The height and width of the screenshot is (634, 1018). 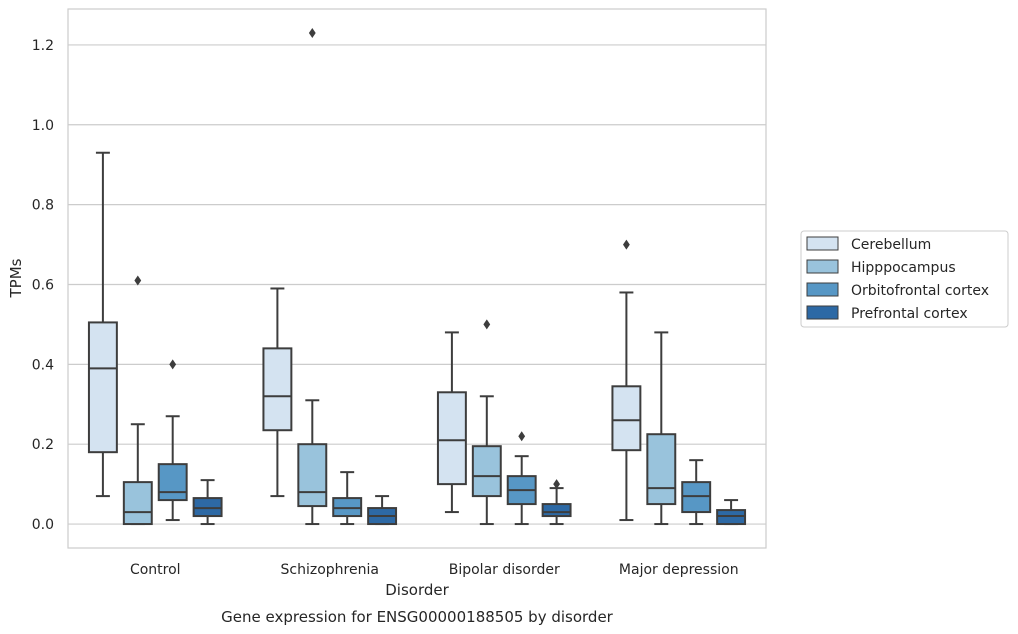 I want to click on y-tick-label: 0.4, so click(x=43, y=365).